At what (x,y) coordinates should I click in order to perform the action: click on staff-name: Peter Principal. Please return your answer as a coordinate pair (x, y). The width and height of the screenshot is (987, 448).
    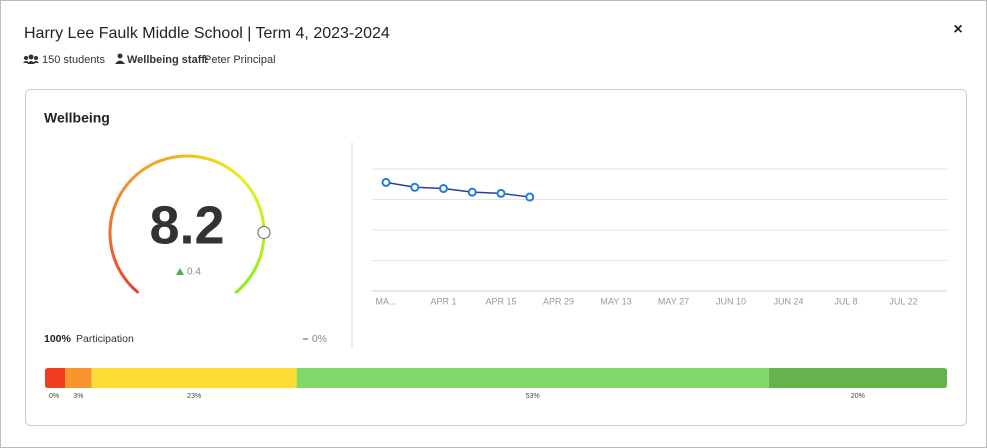
    Looking at the image, I should click on (240, 60).